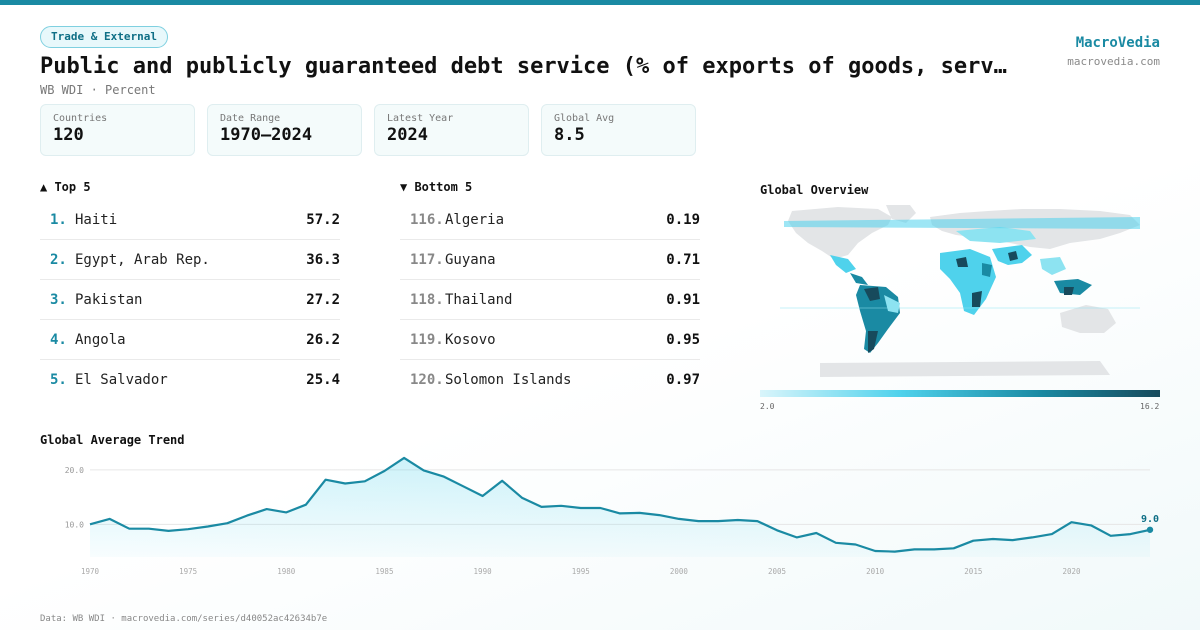  Describe the element at coordinates (600, 2) in the screenshot. I see `top-accent-bar` at that location.